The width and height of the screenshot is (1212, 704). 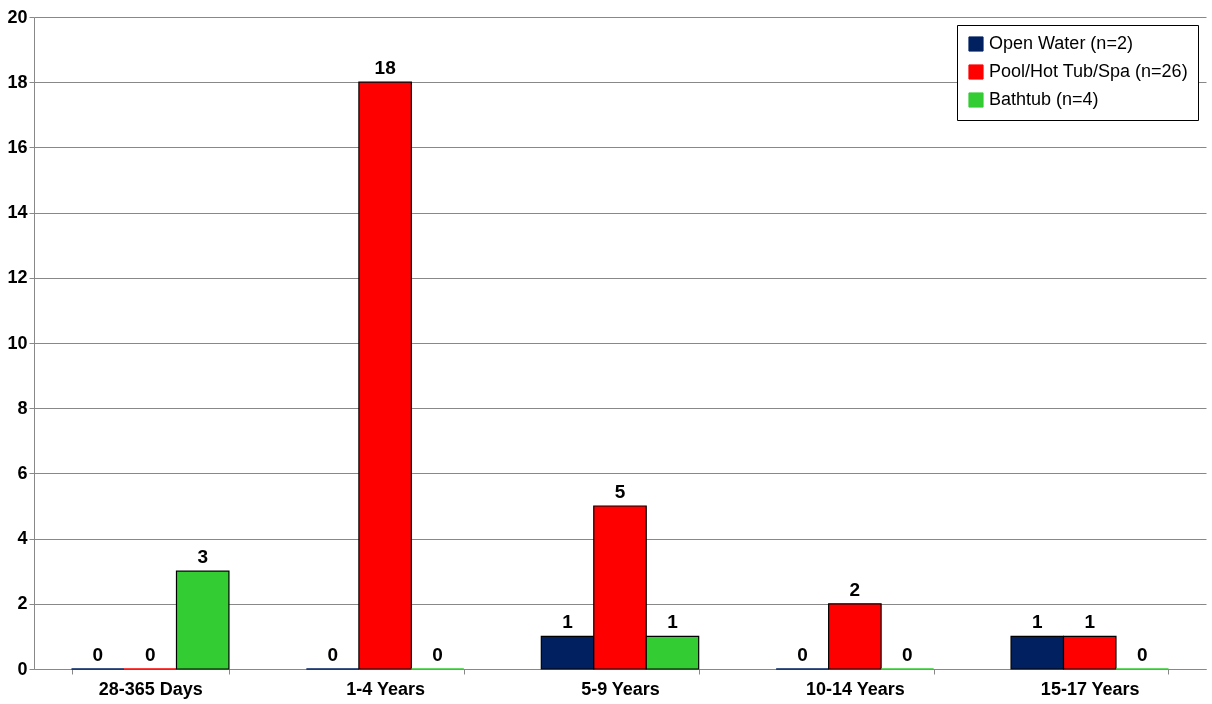 What do you see at coordinates (22, 538) in the screenshot?
I see `y-tick-label: 4` at bounding box center [22, 538].